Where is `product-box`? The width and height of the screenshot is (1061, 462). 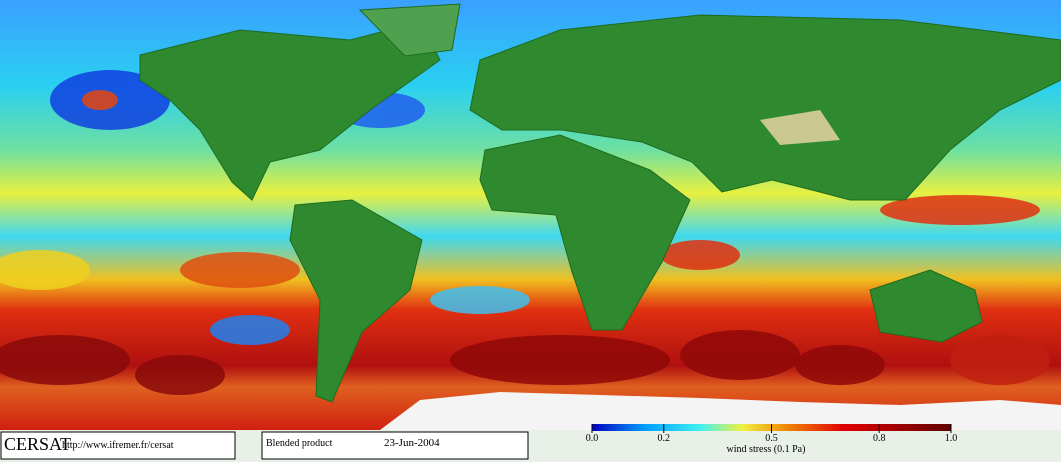
product-box is located at coordinates (395, 445).